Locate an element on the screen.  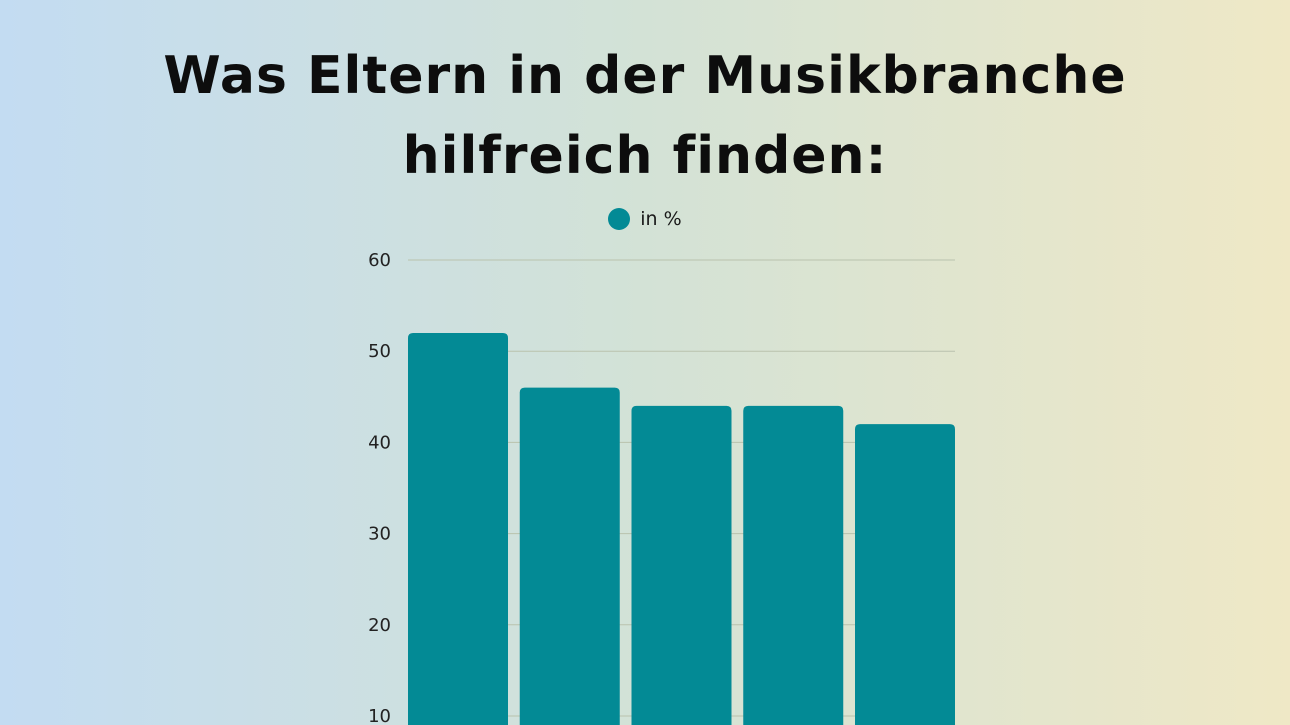
legend-label: in % is located at coordinates (661, 219).